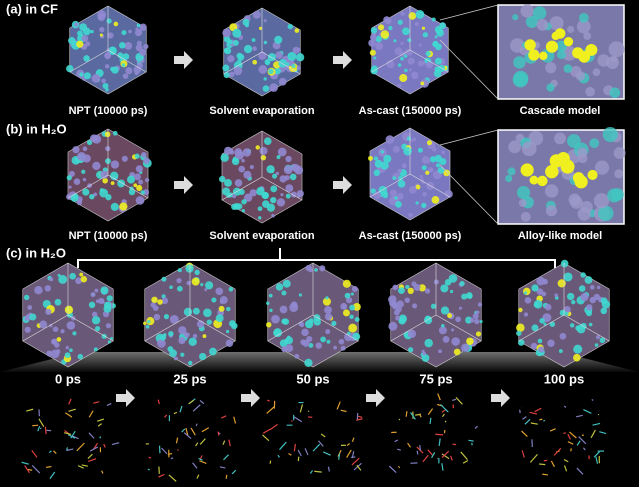  I want to click on panel-a-title: (a) in CF, so click(32, 8).